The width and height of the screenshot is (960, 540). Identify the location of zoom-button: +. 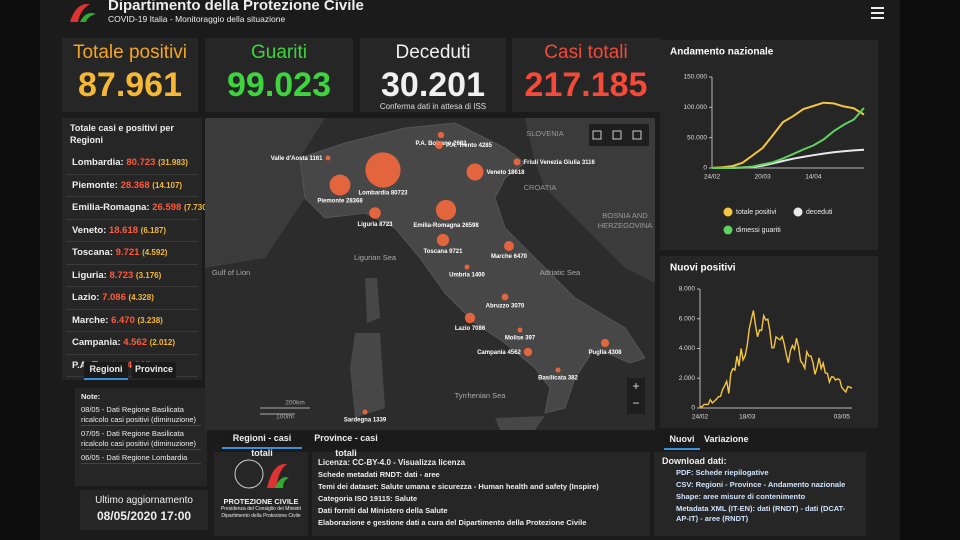
(635, 386).